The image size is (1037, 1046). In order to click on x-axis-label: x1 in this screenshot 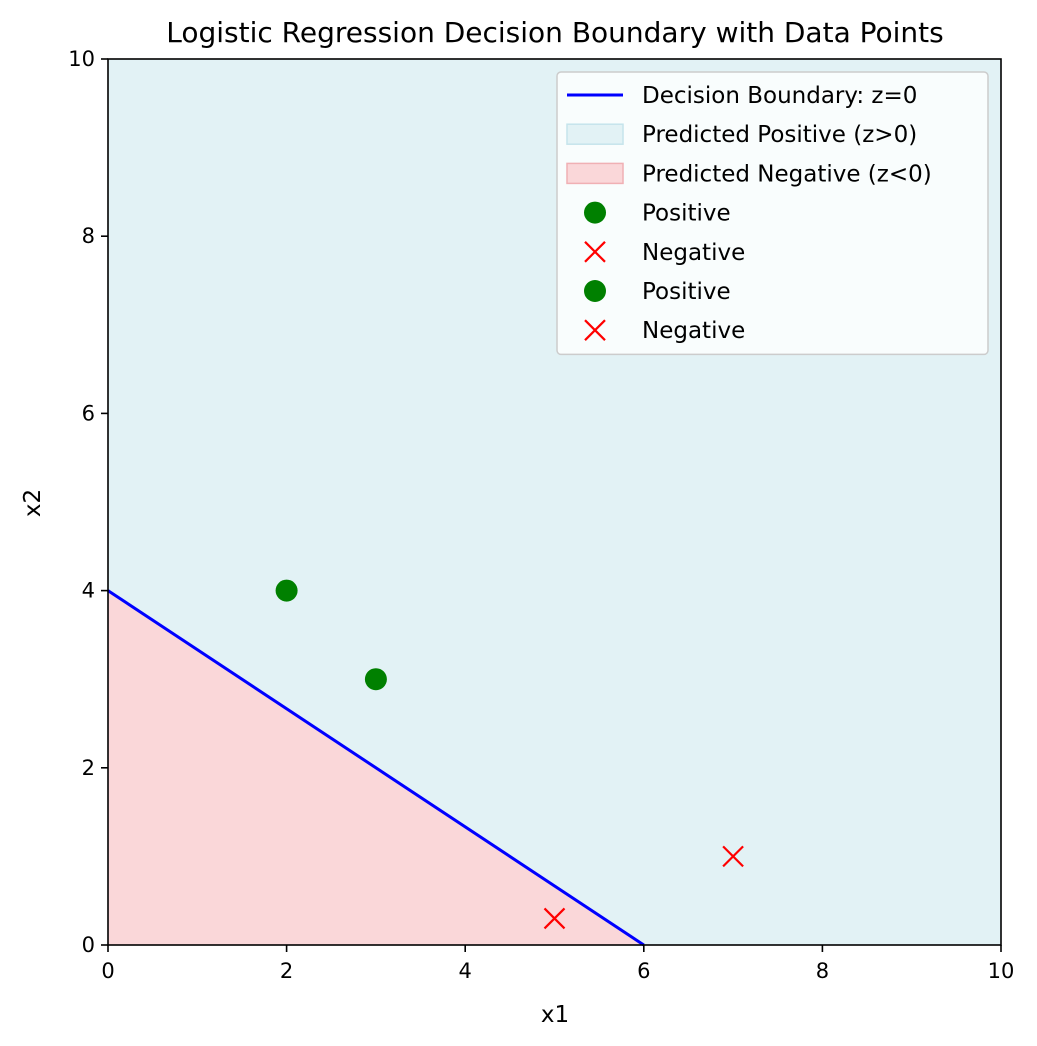, I will do `click(555, 1015)`.